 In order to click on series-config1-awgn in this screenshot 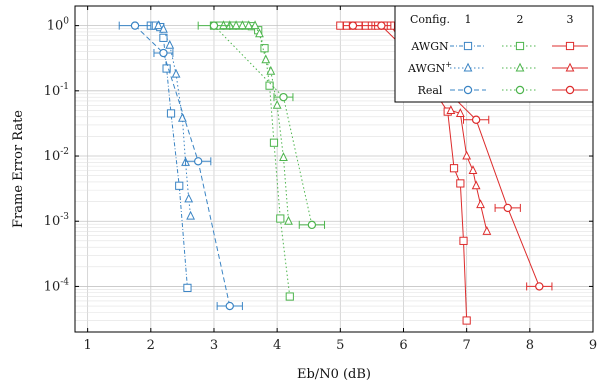, I will do `click(169, 156)`.